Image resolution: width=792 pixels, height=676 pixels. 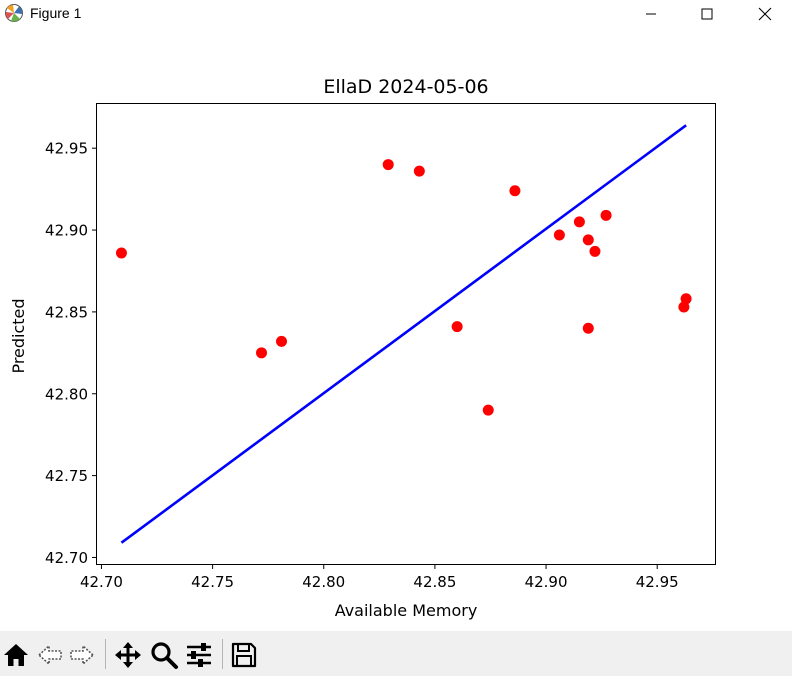 I want to click on pan-button, so click(x=128, y=655).